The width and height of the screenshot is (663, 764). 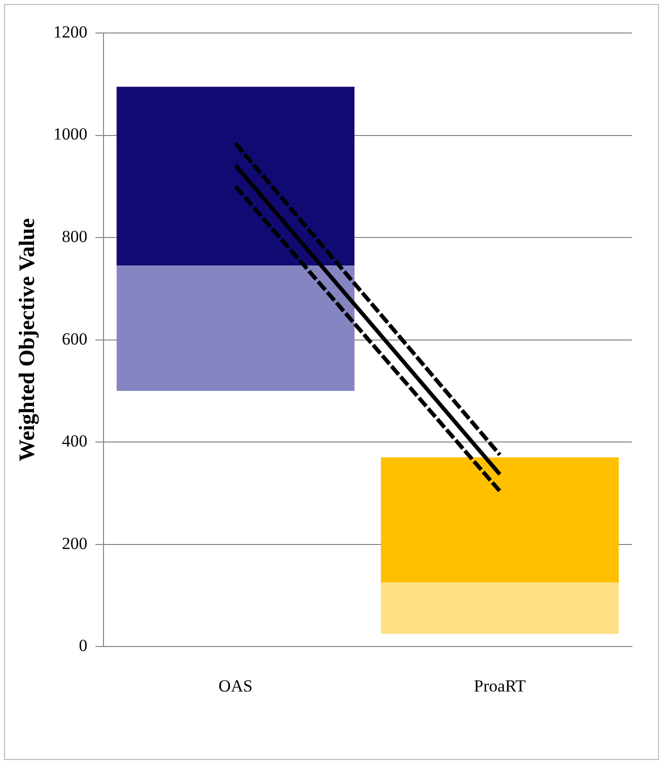 I want to click on y-tick-label: 800, so click(x=75, y=236).